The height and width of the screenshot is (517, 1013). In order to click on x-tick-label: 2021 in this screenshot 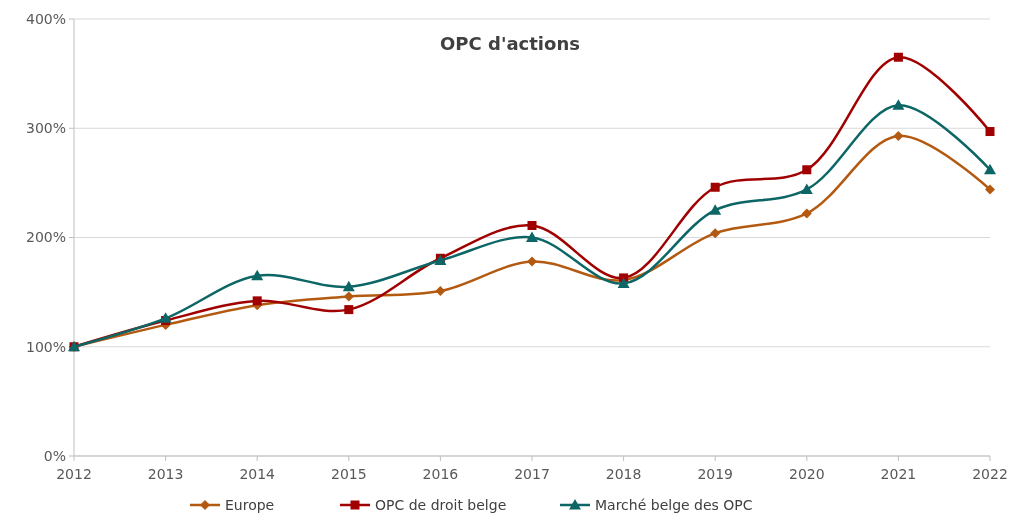, I will do `click(898, 474)`.